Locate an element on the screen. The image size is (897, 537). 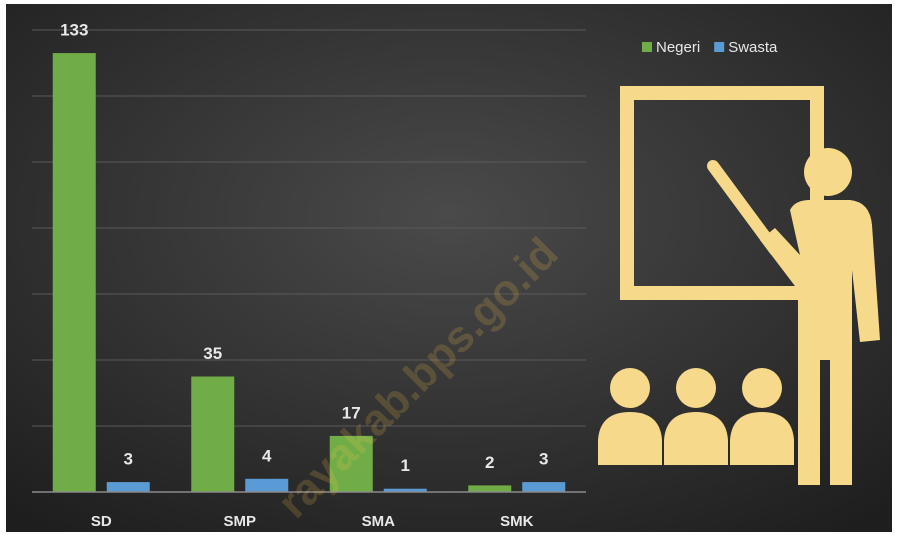
pointer is located at coordinates (744, 208).